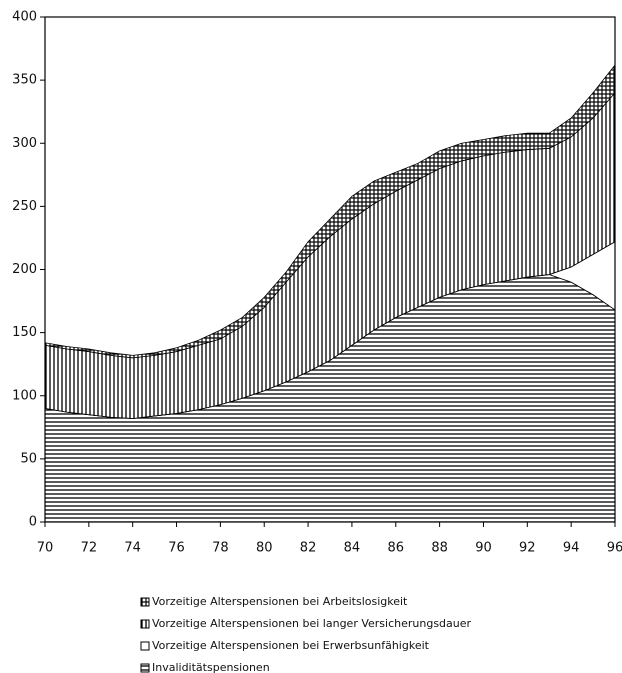  What do you see at coordinates (24, 269) in the screenshot?
I see `y-tick-label: 200` at bounding box center [24, 269].